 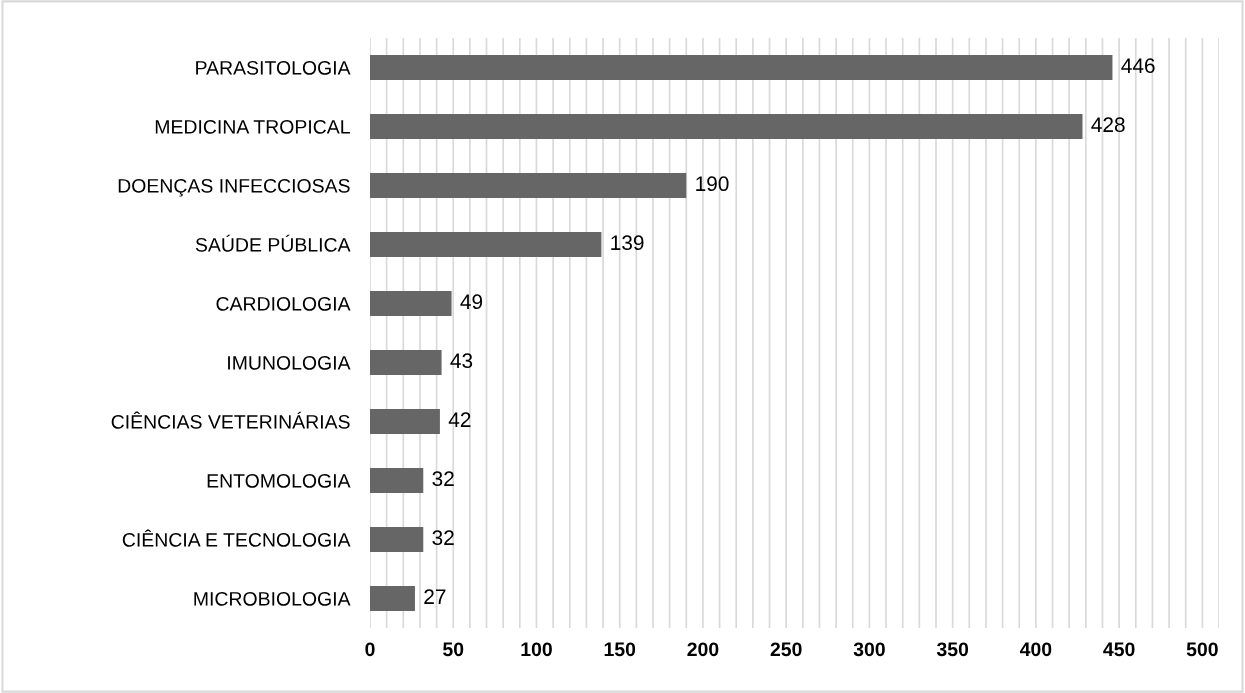 What do you see at coordinates (272, 598) in the screenshot?
I see `y-tick-label: MICROBIOLOGIA` at bounding box center [272, 598].